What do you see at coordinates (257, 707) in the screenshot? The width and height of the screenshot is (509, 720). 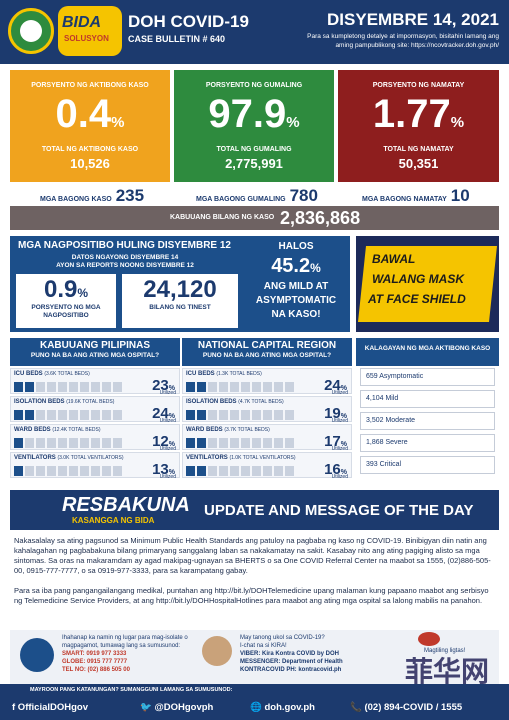 I see `globe-icon: 🌐` at bounding box center [257, 707].